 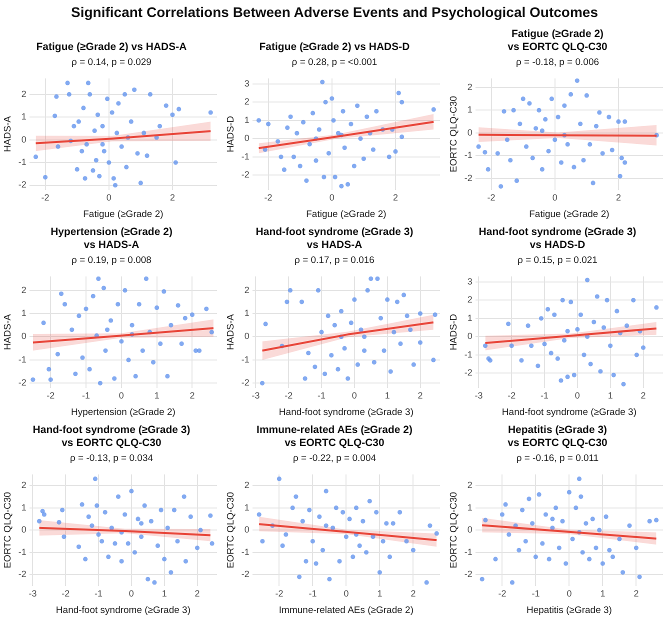 What do you see at coordinates (558, 62) in the screenshot?
I see `chart-subtitle: ρ = -0.18, p = 0.006` at bounding box center [558, 62].